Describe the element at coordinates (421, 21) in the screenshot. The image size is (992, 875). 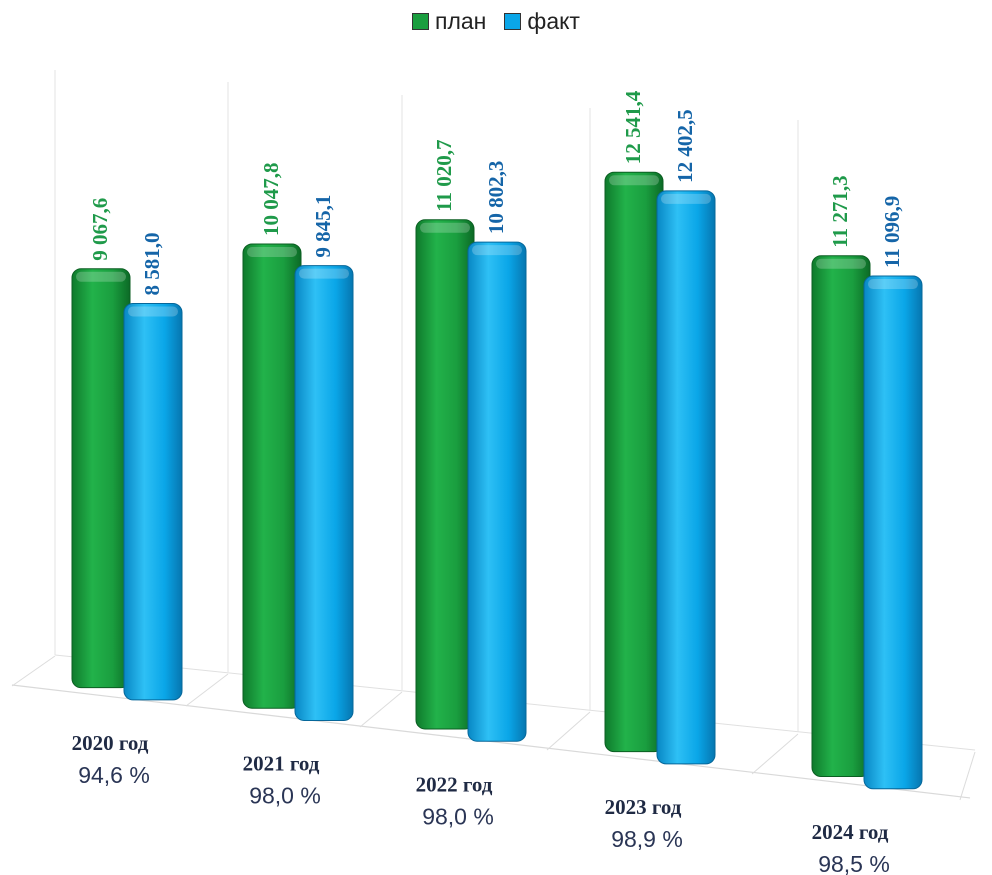
I see `legend-swatch-plan` at that location.